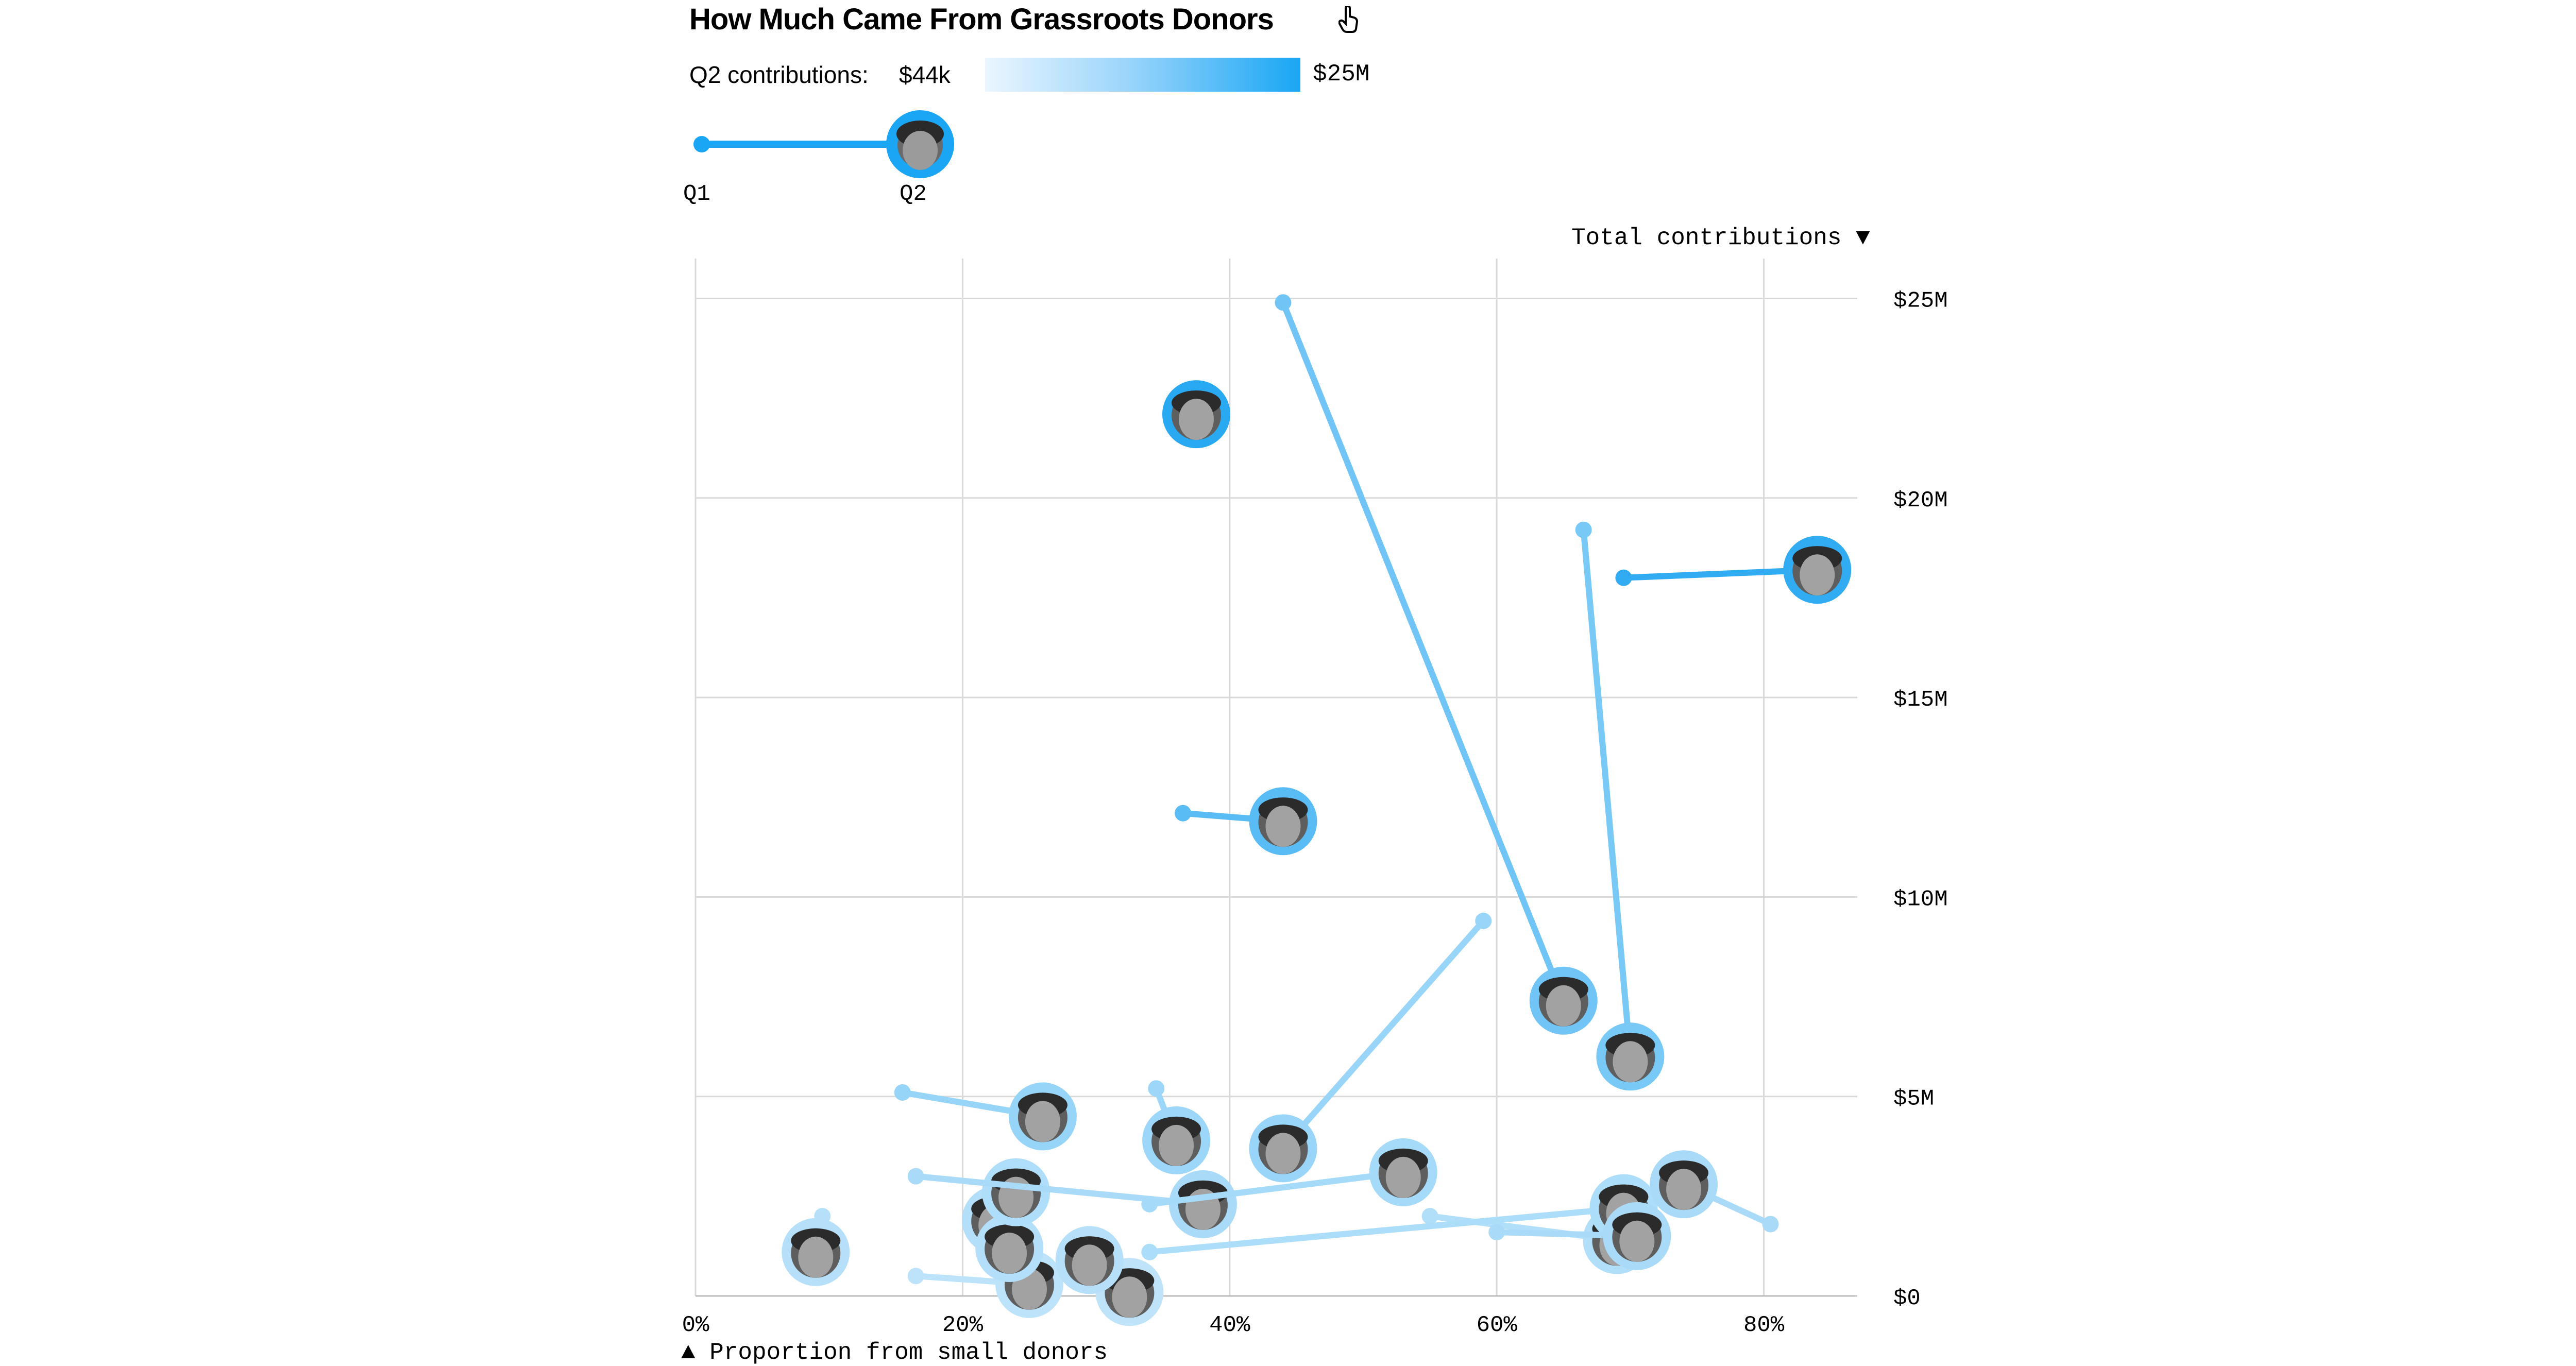 The width and height of the screenshot is (2576, 1366). Describe the element at coordinates (1913, 1099) in the screenshot. I see `y-tick-label: $5M` at that location.